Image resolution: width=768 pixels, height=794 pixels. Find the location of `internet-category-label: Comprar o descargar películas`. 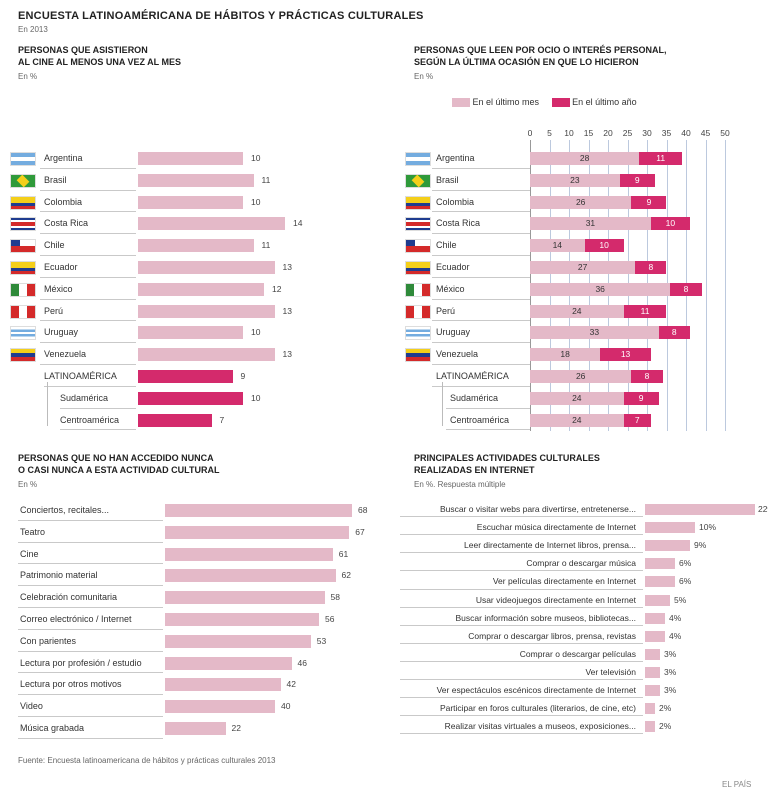

internet-category-label: Comprar o descargar películas is located at coordinates (577, 653).